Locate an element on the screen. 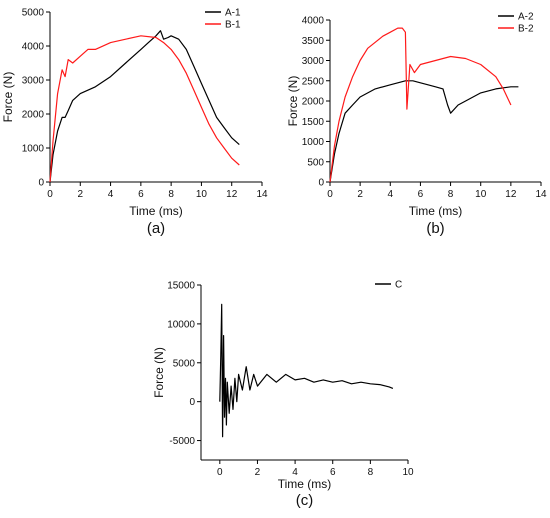  y-tick-label: 500 is located at coordinates (315, 162).